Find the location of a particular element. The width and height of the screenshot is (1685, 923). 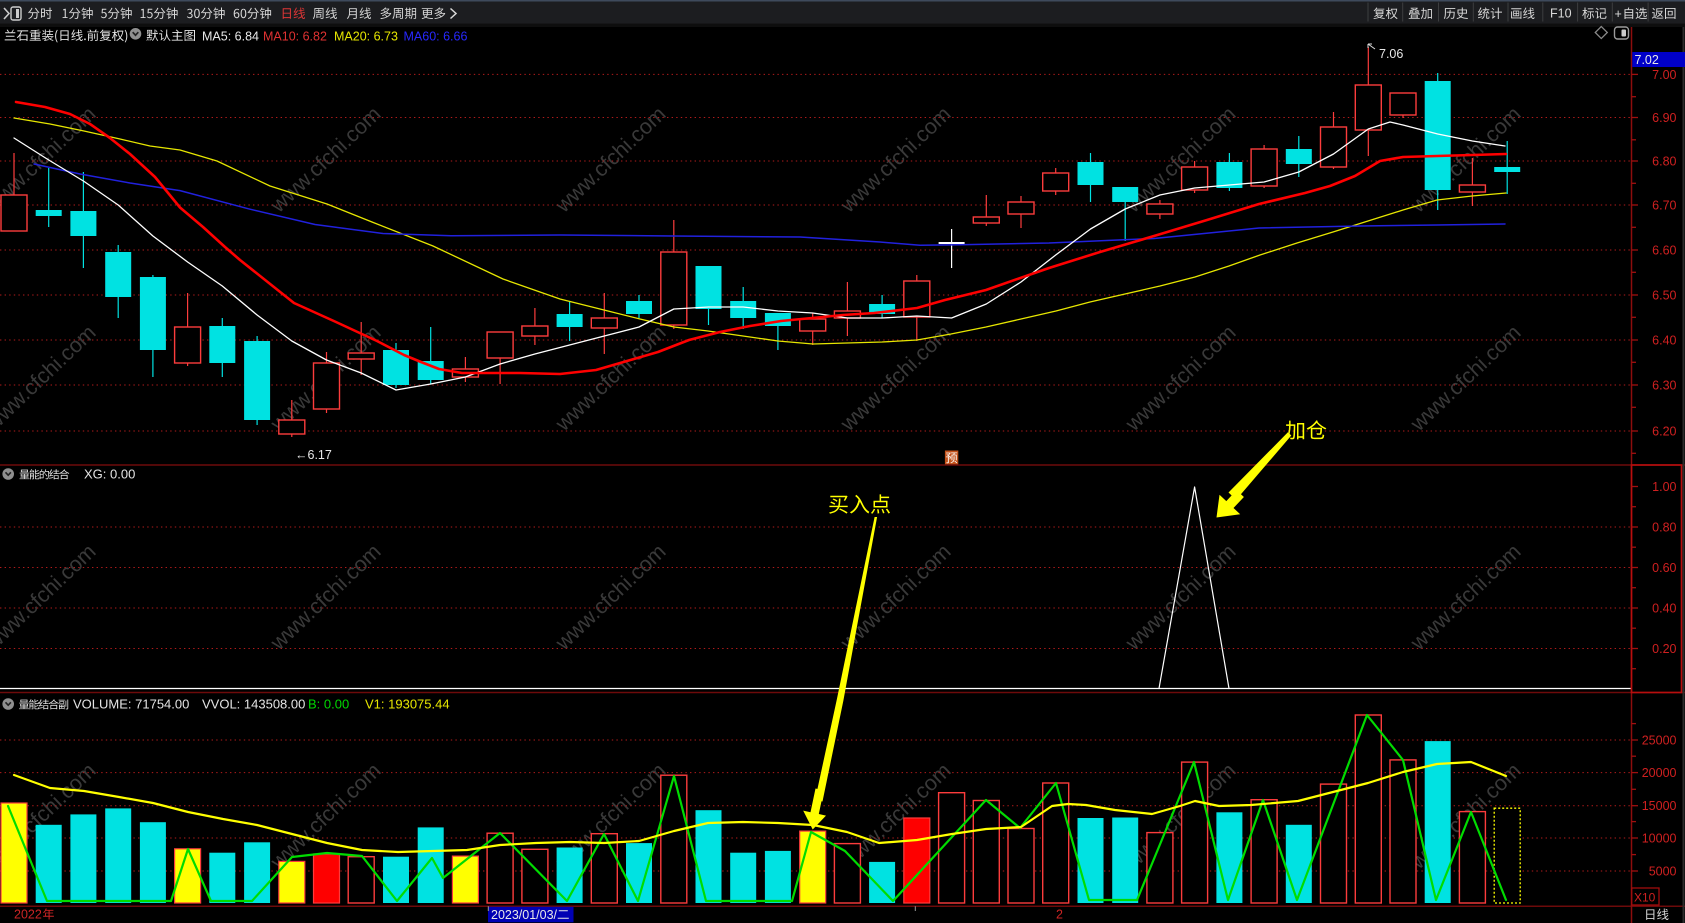

svg-text: 6.50 is located at coordinates (1664, 296).